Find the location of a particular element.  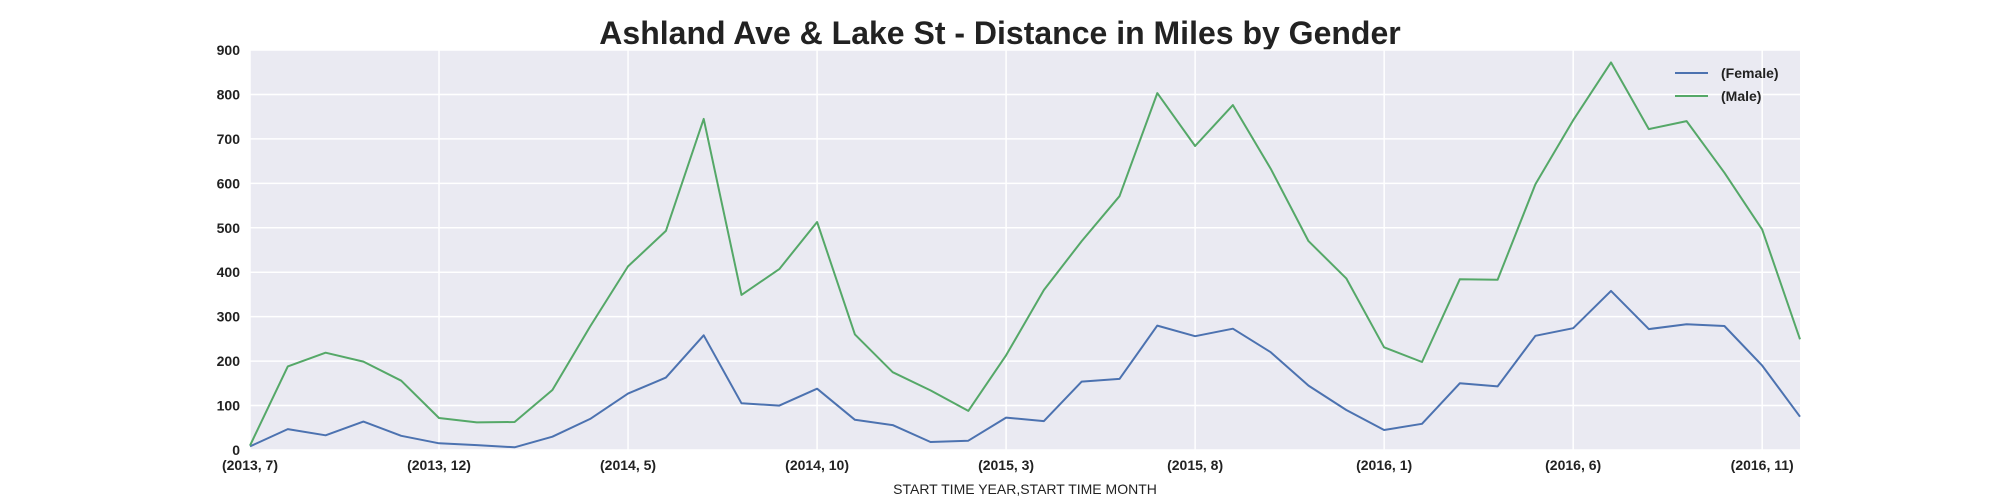

y-tick-label: 400 is located at coordinates (229, 272).